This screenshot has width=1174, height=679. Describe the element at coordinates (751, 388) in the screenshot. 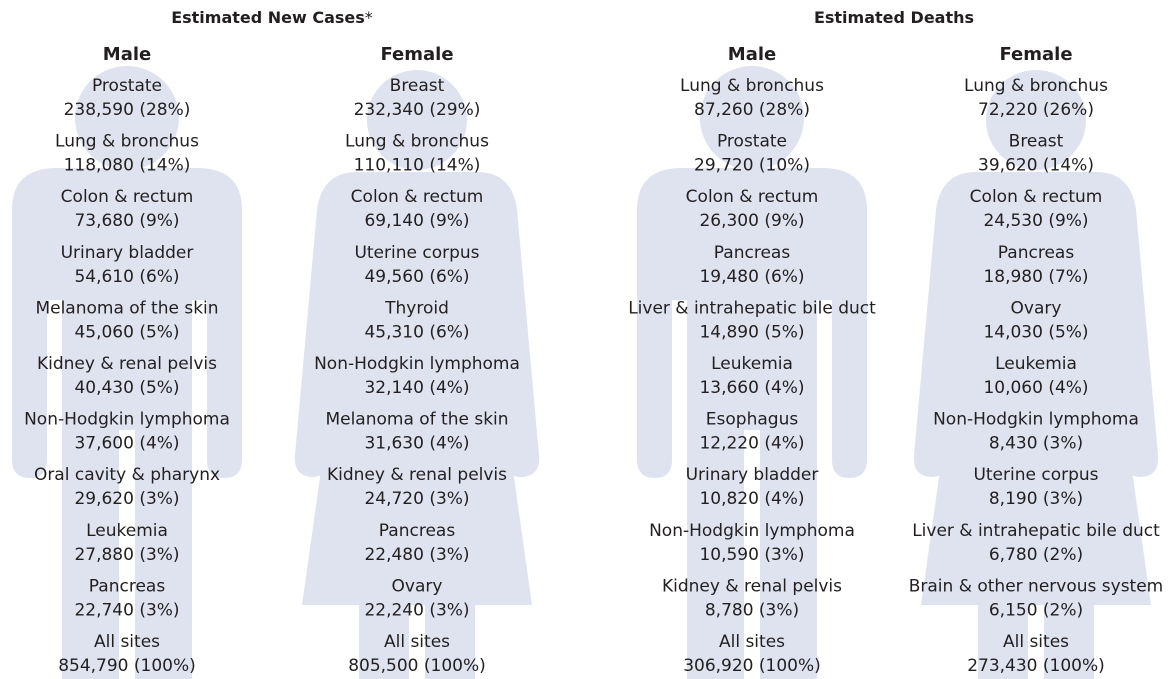

I see `site-value: 13,660 (4%)` at that location.